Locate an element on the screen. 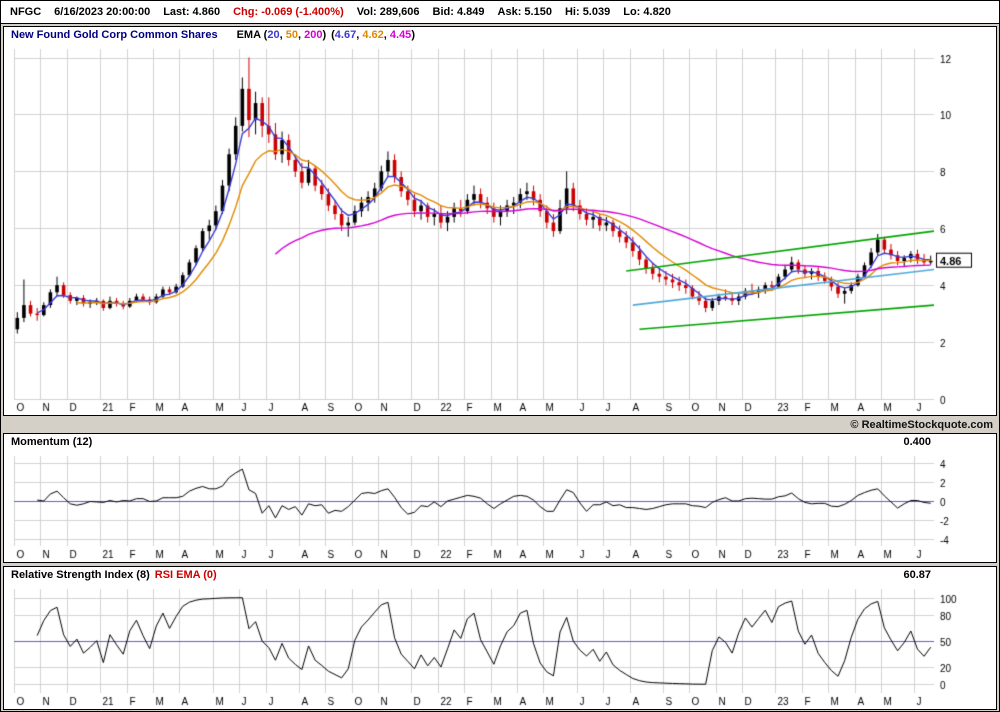  ema-p1: 20 is located at coordinates (273, 35).